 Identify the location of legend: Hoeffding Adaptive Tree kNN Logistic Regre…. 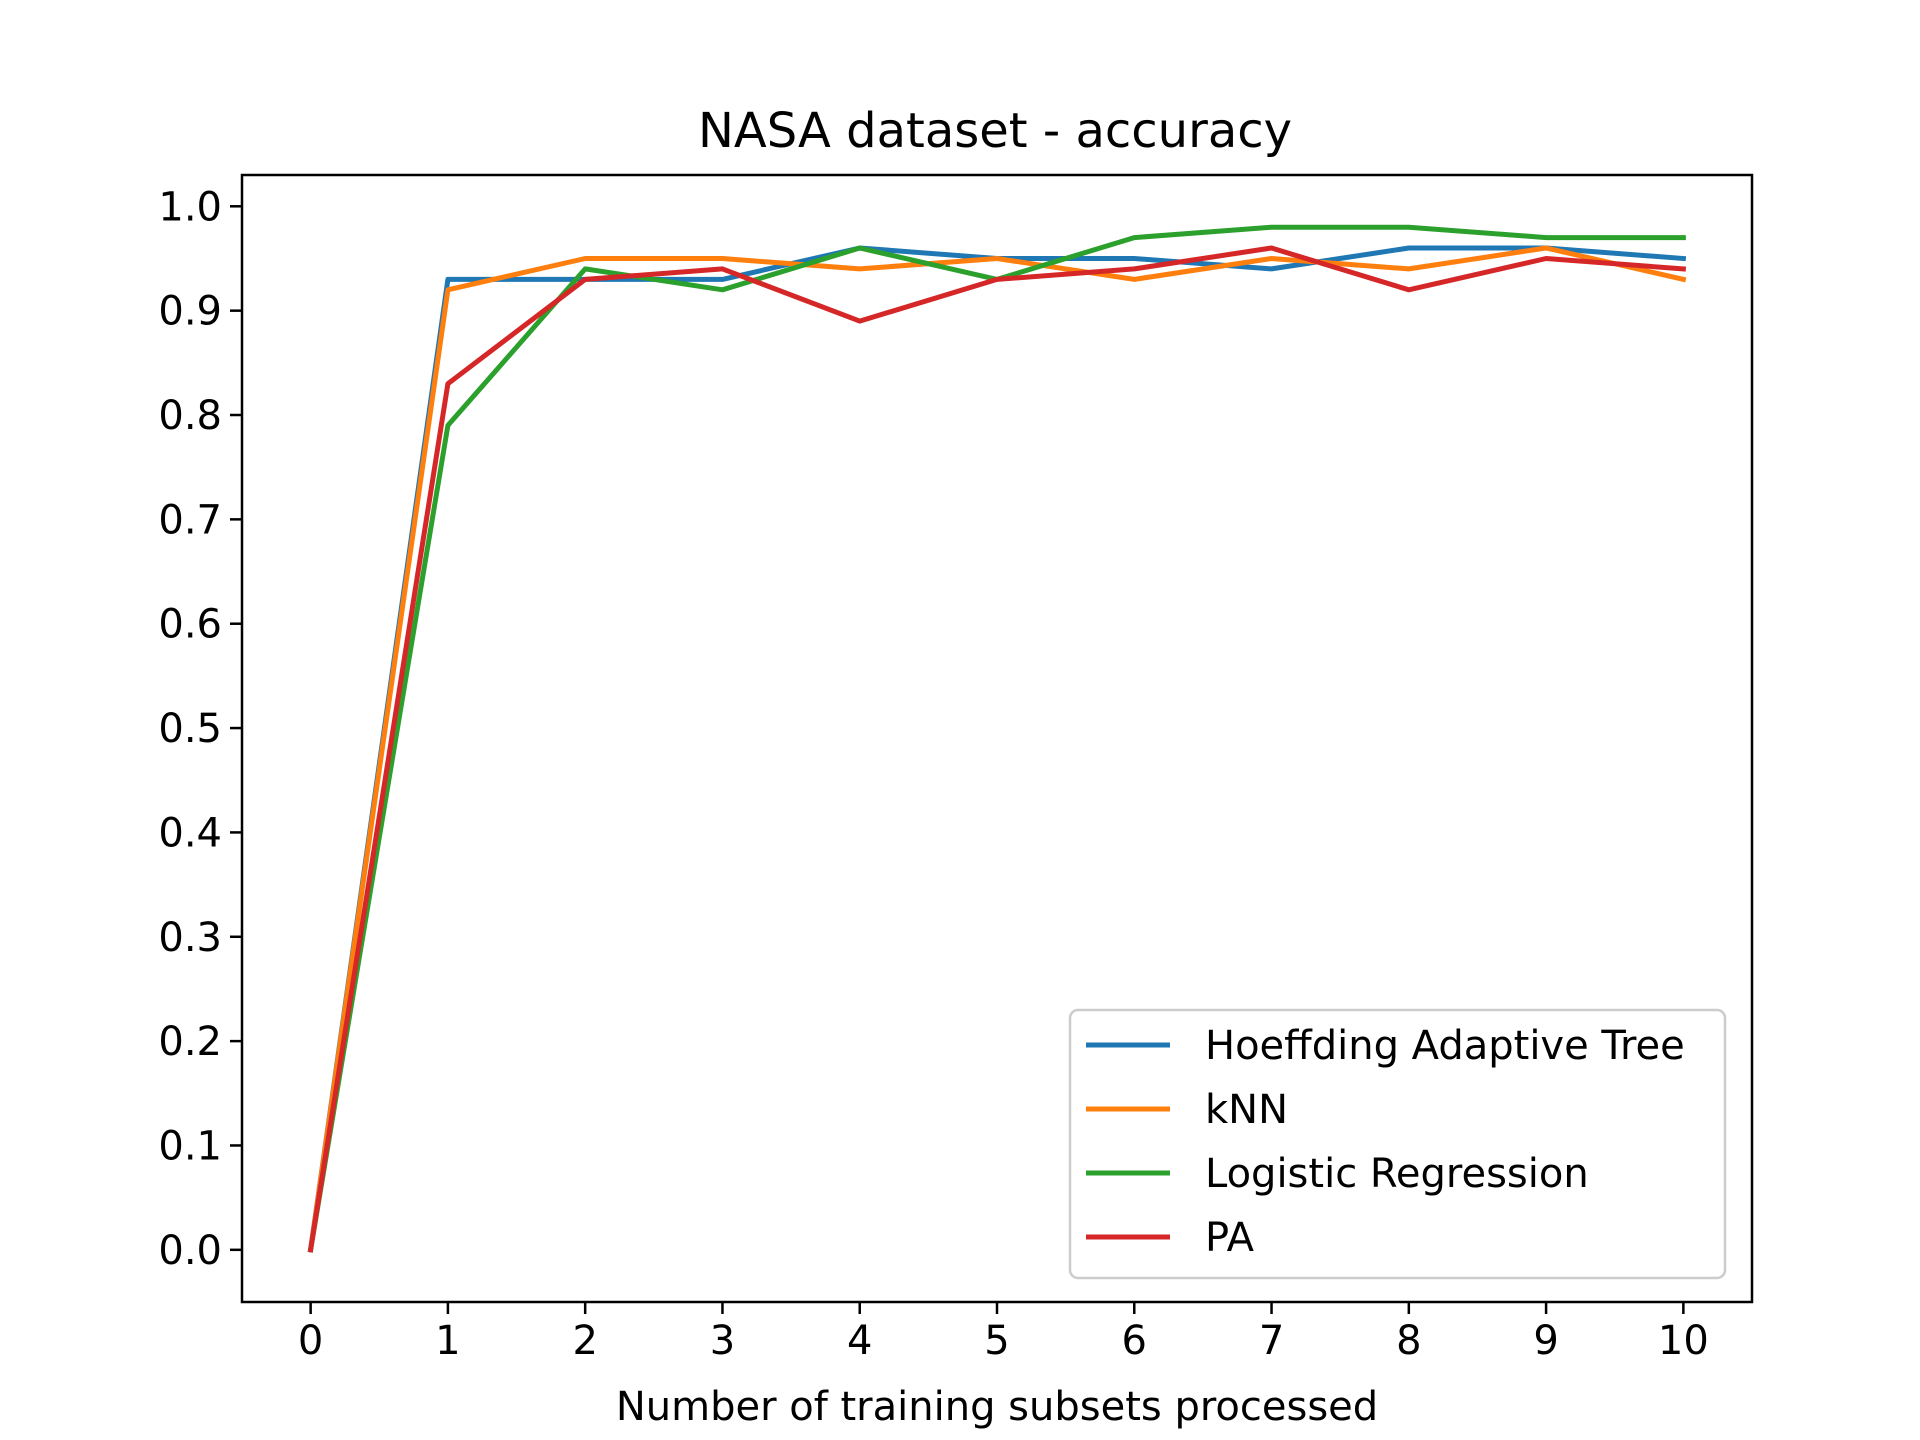
(1397, 1144).